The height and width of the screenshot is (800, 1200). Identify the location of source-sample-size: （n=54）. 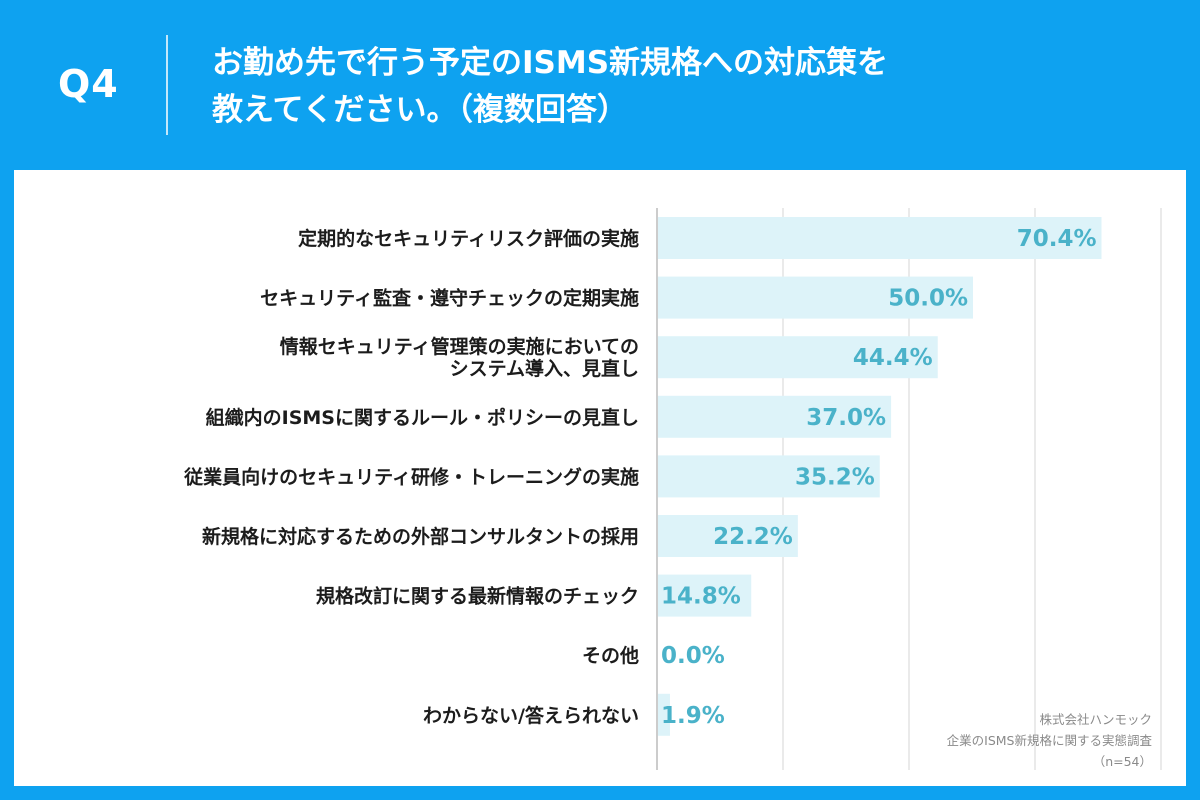
(1122, 761).